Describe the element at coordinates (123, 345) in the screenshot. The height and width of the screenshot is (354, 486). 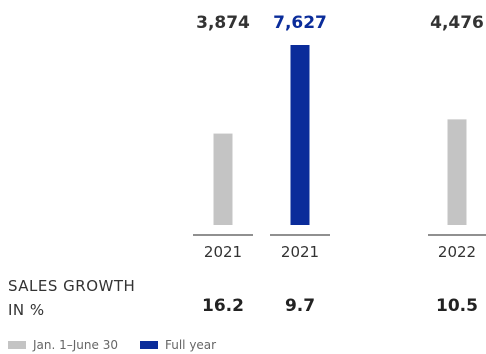
I see `chart-legend: Jan. 1–June 30 Full year` at that location.